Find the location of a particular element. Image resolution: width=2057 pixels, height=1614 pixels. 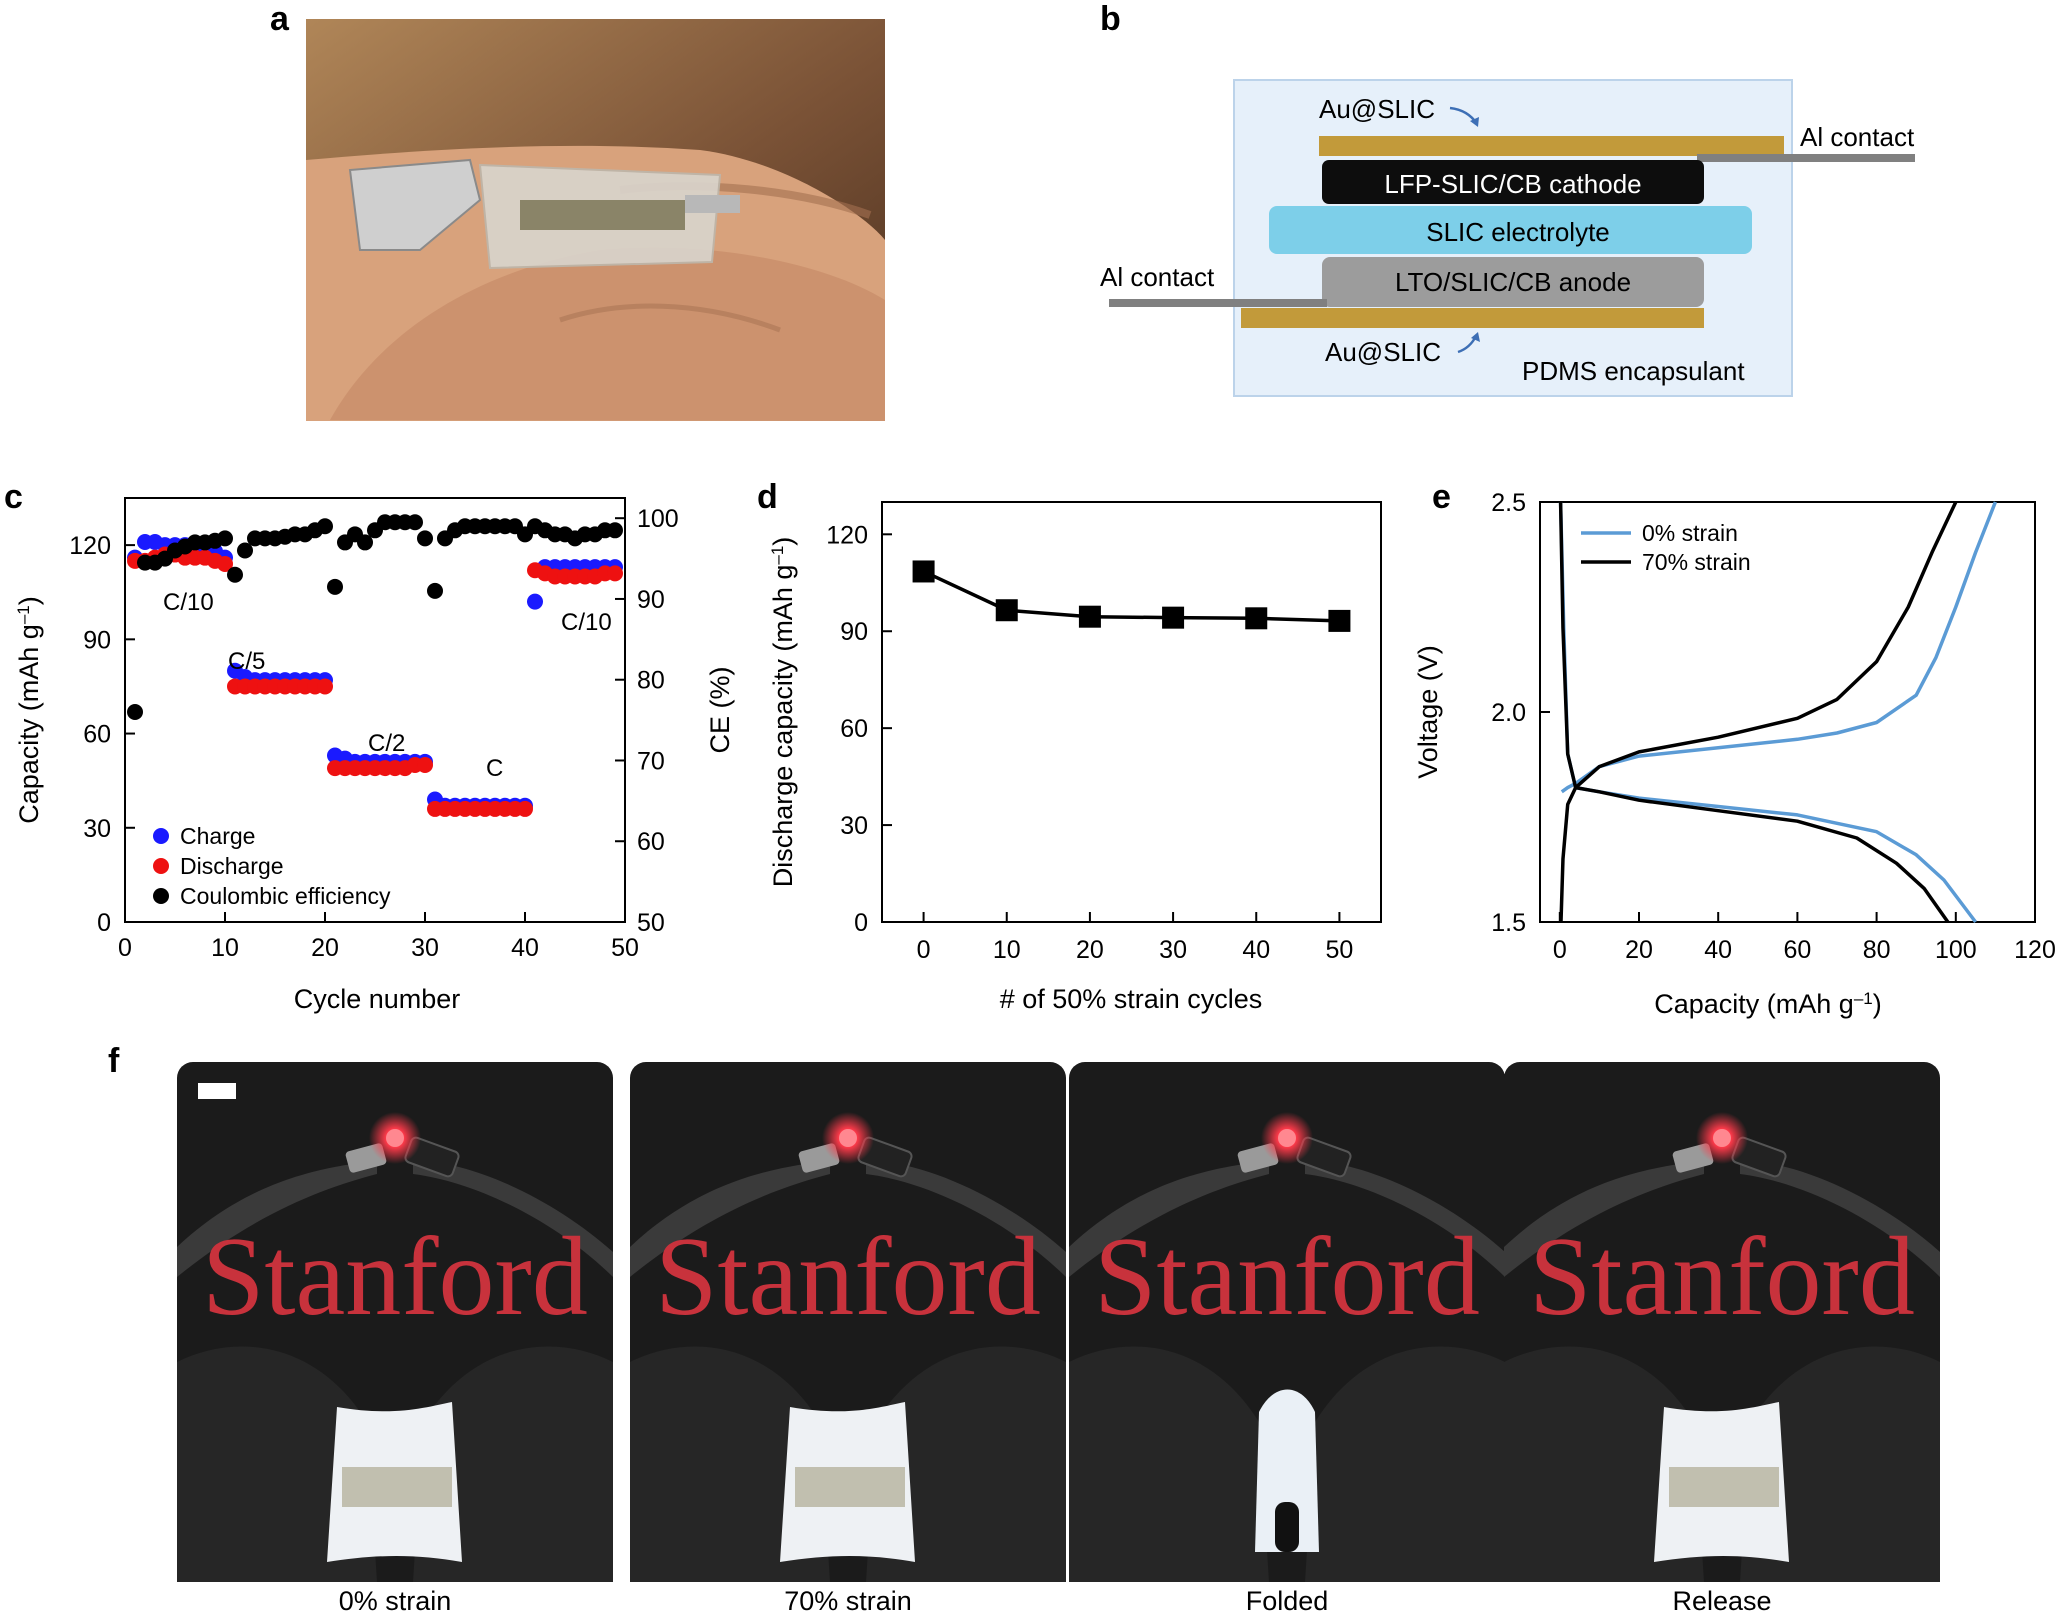

curve-0pct-strain-charge is located at coordinates (1779, 647).